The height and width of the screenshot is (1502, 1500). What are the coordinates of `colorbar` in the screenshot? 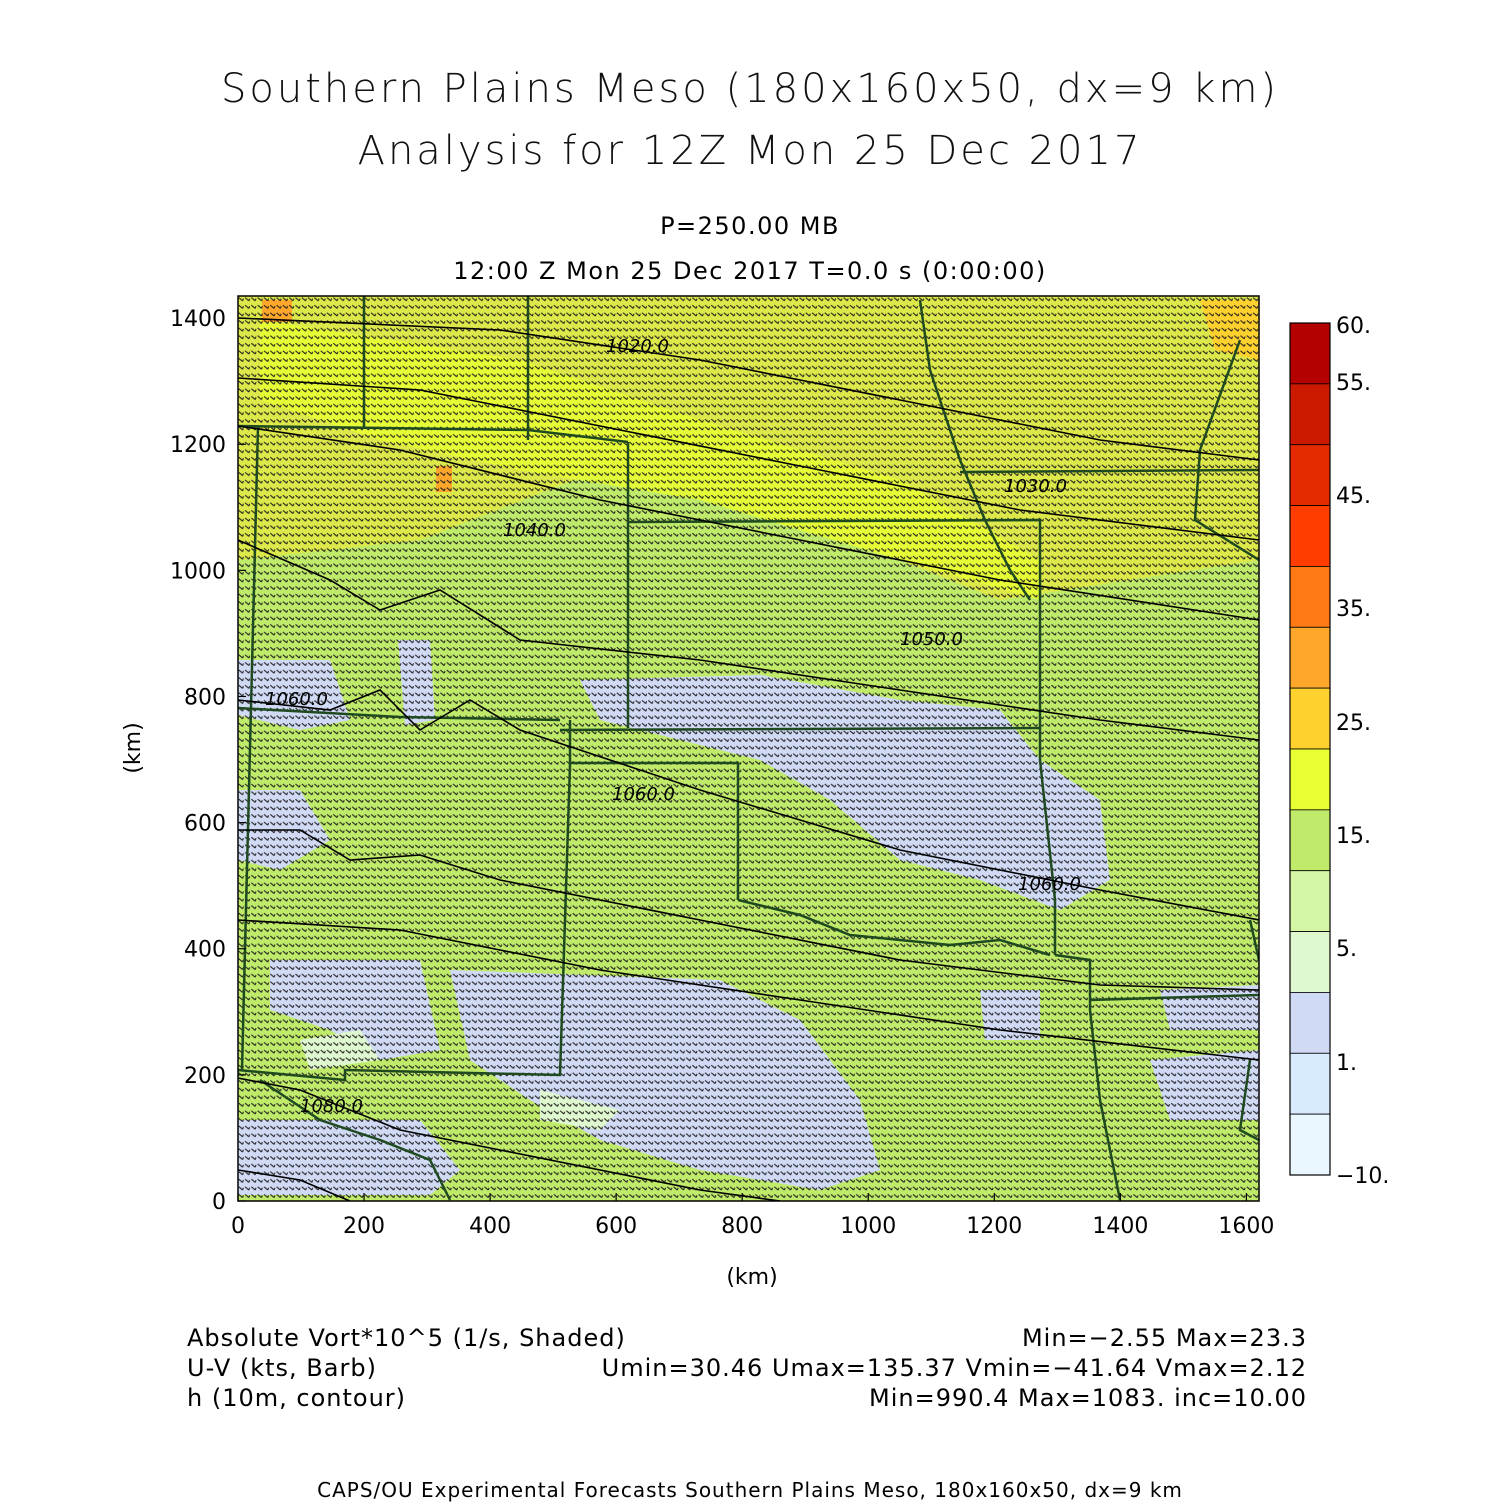 It's located at (1310, 749).